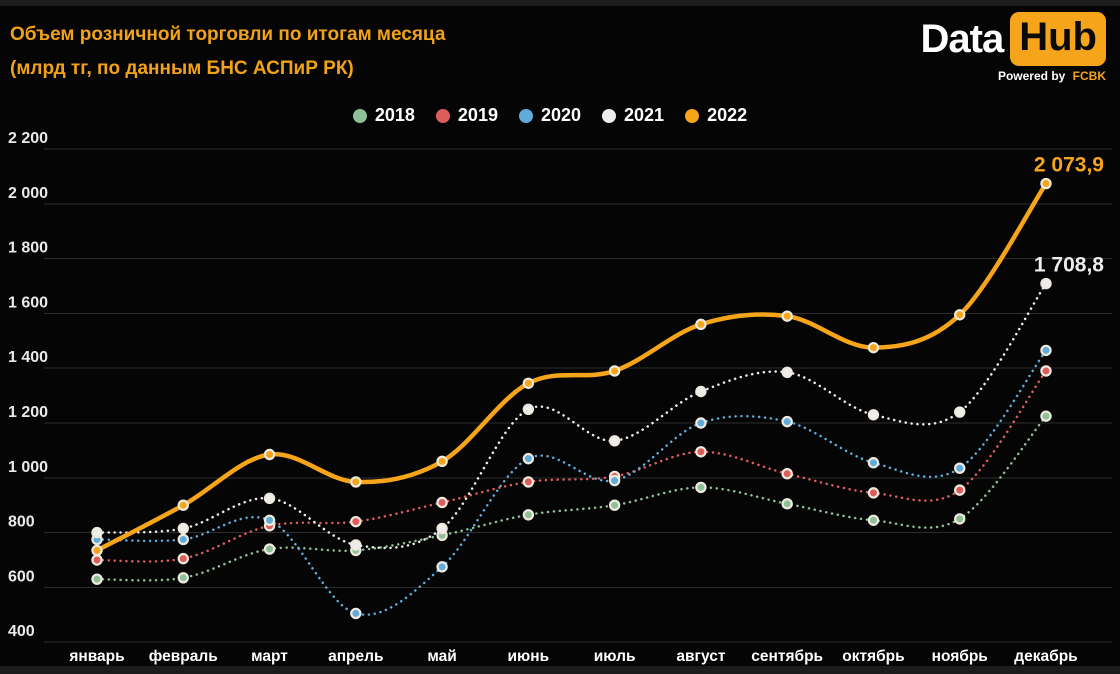 This screenshot has width=1120, height=674. I want to click on logo-tagline-brand: FCBK, so click(1089, 76).